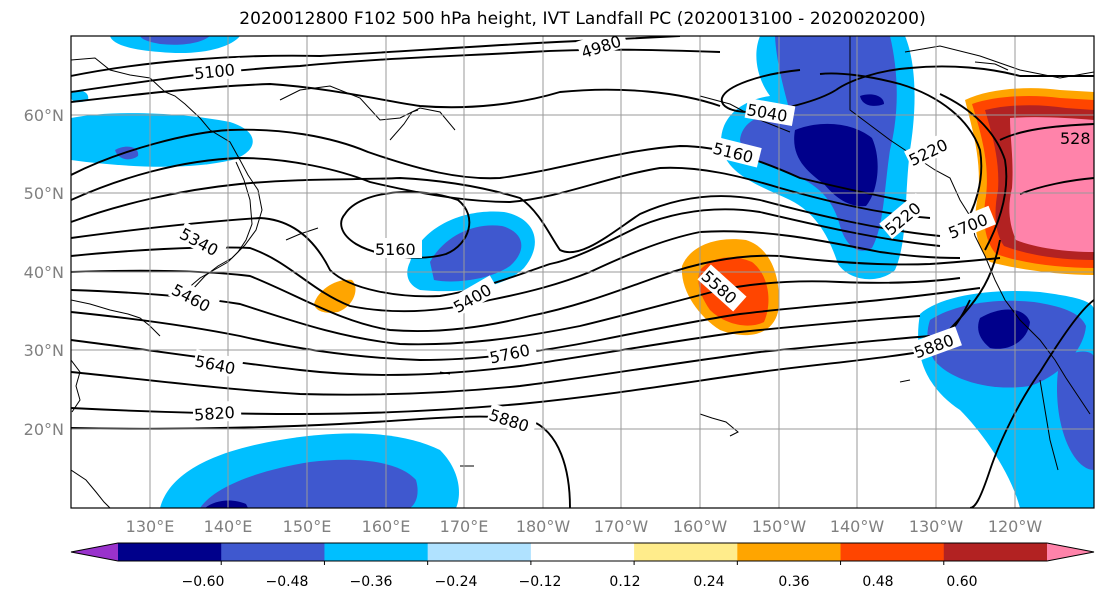 This screenshot has width=1105, height=601. Describe the element at coordinates (540, 582) in the screenshot. I see `colorbar-tick-label: −0.12` at that location.